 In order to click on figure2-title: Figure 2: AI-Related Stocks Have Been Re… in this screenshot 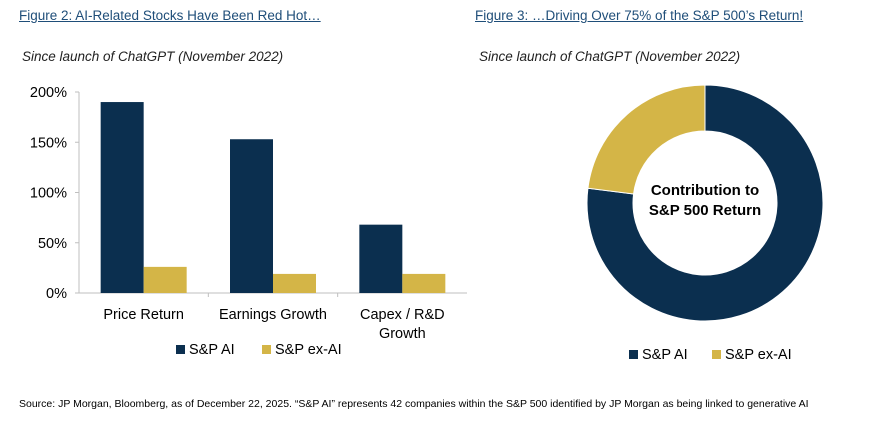, I will do `click(170, 15)`.